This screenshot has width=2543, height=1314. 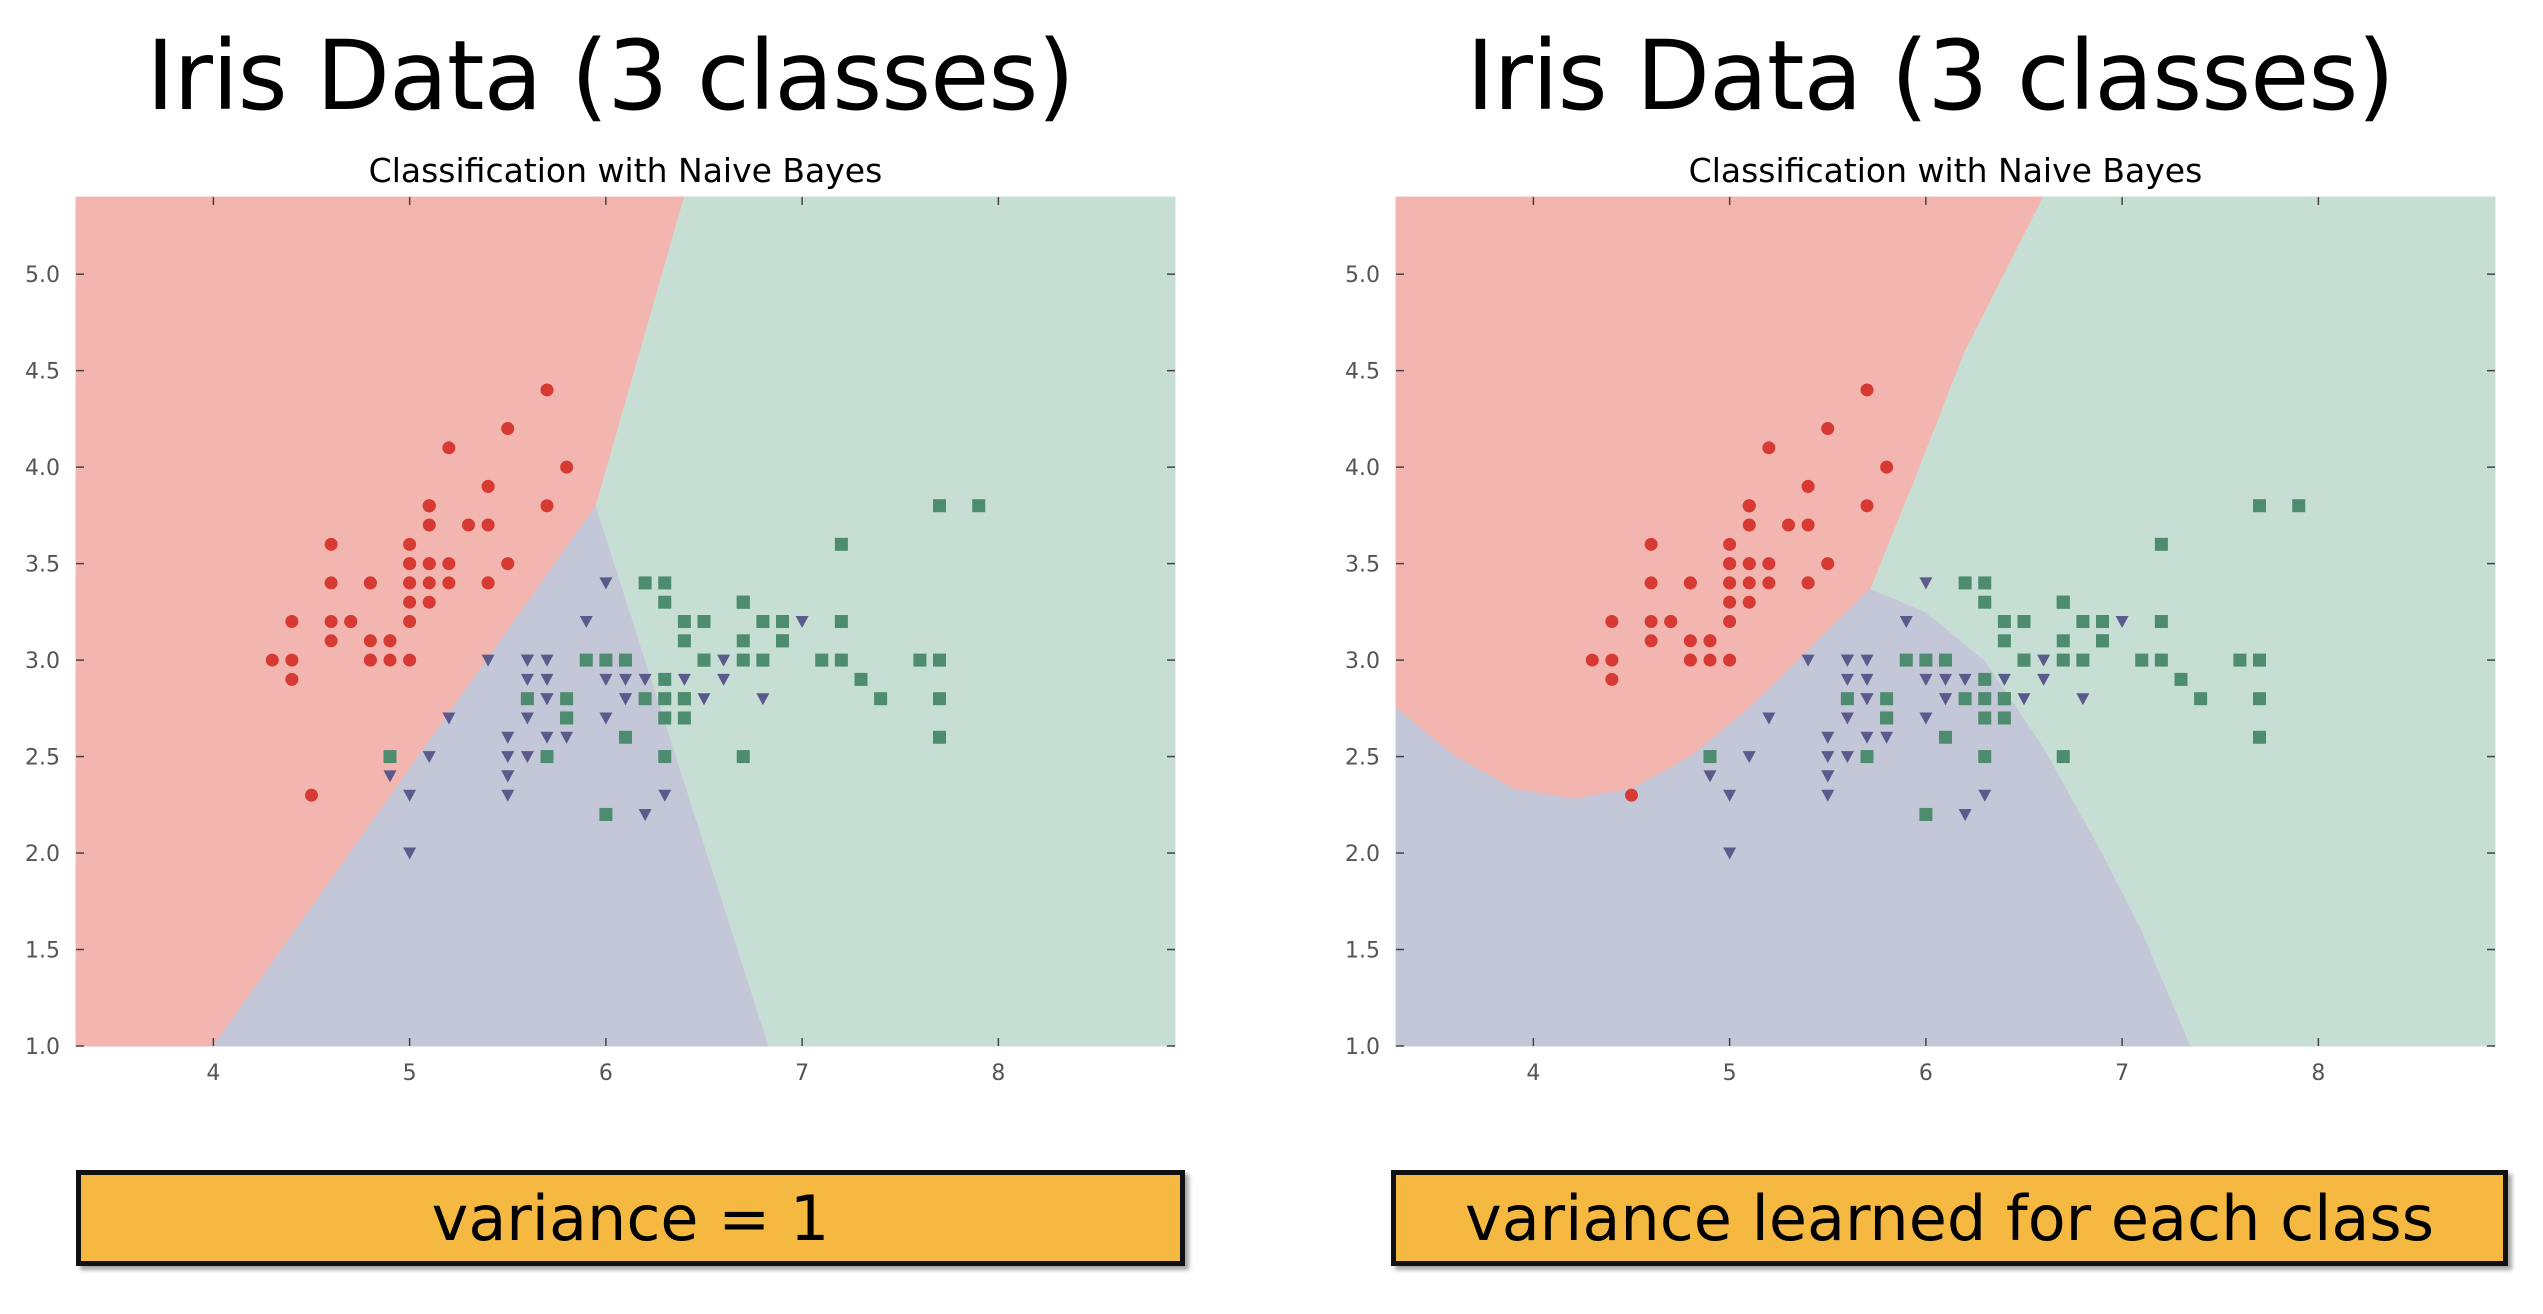 I want to click on y-tick-label: 3.5, so click(x=1362, y=565).